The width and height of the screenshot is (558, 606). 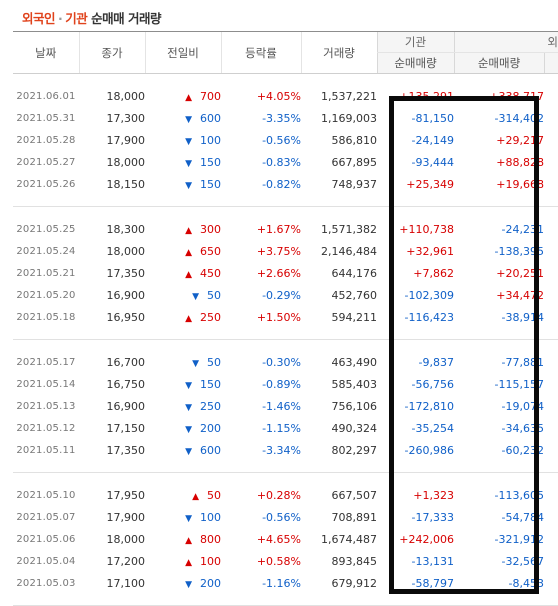 I want to click on cell-institution-net: -81,150, so click(x=432, y=118).